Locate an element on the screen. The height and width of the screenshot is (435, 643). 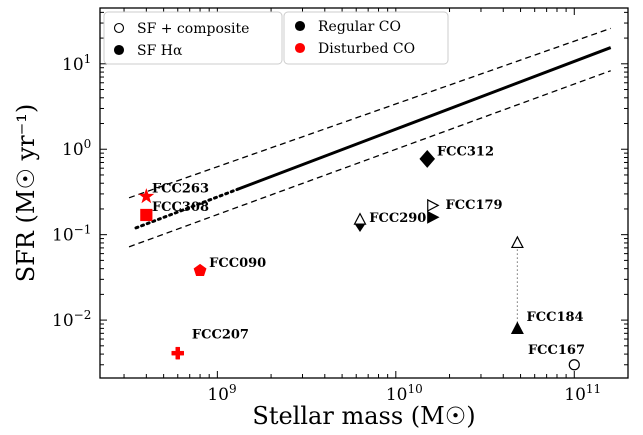
x-tick-label: 1010 is located at coordinates (404, 393).